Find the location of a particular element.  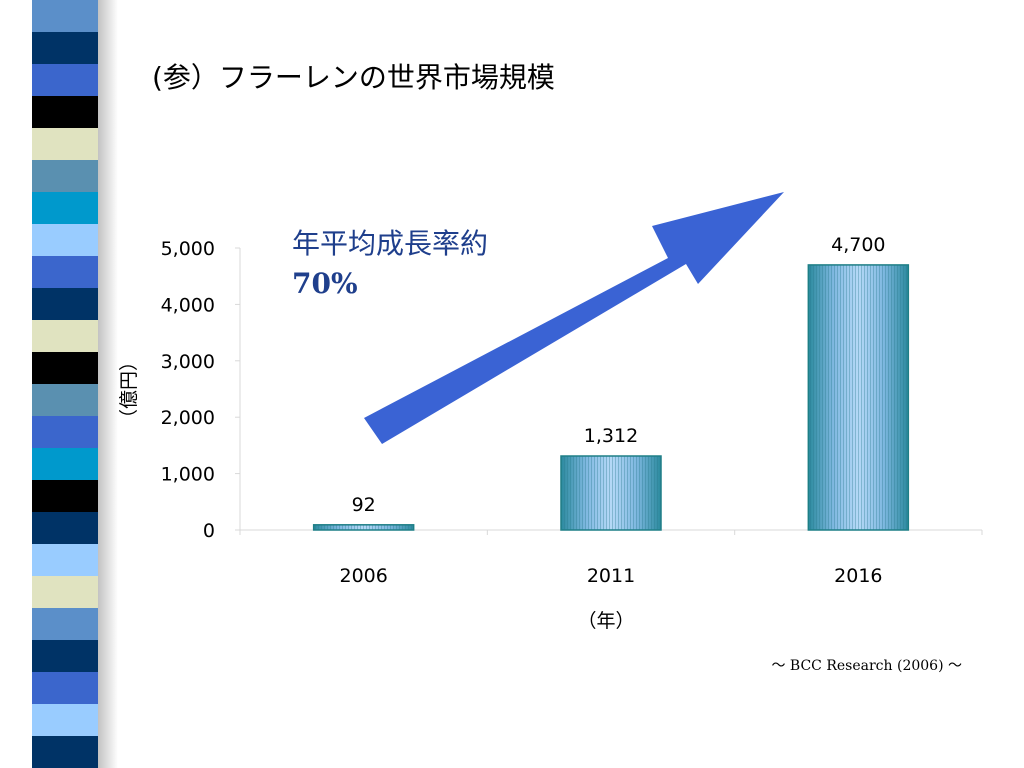

callout-value: 70% is located at coordinates (325, 283).